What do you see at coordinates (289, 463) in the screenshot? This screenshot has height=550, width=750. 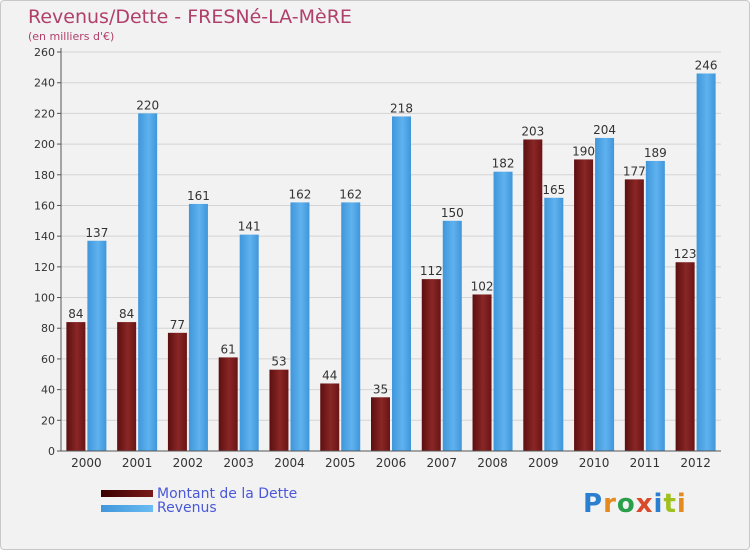 I see `x-tick-label: 2004` at bounding box center [289, 463].